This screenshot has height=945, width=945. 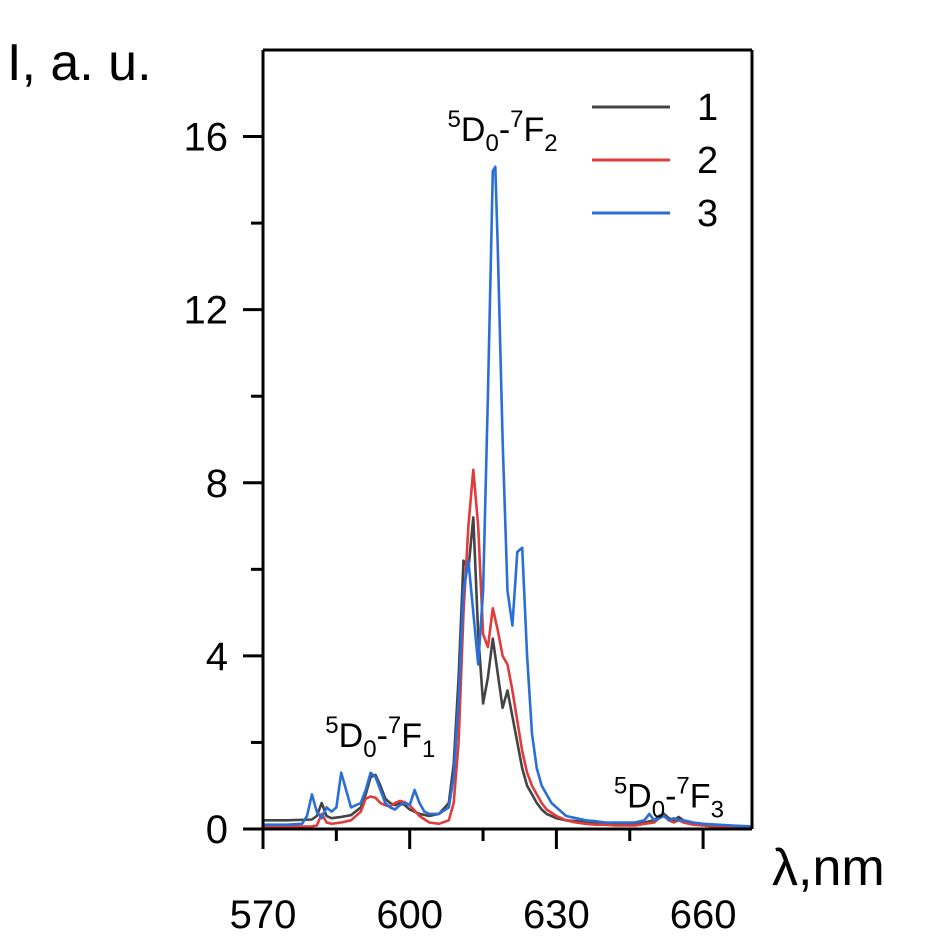 I want to click on x-axis-title: λ,nm, so click(x=828, y=868).